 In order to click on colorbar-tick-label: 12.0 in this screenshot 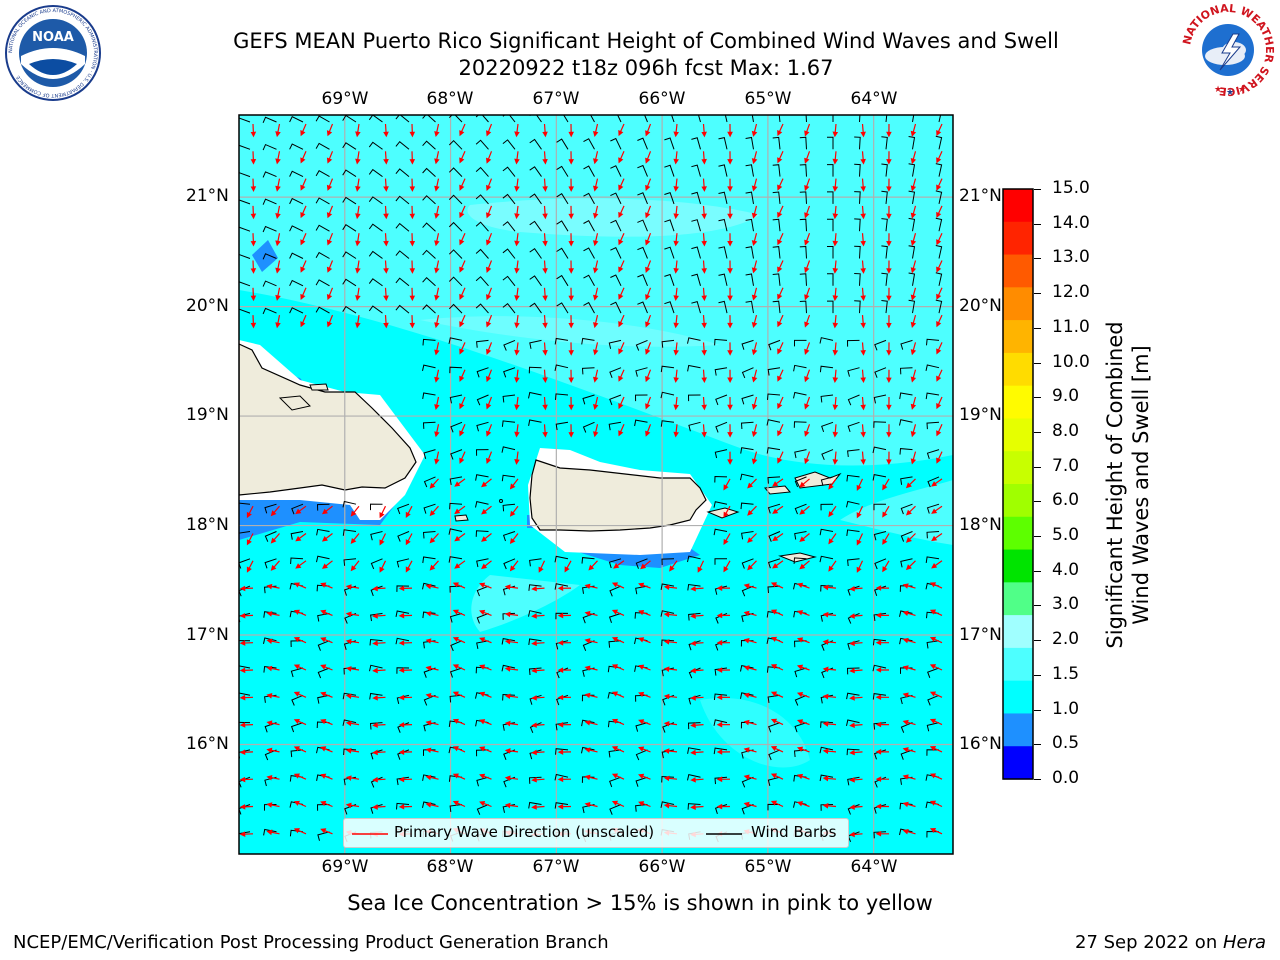, I will do `click(1071, 292)`.